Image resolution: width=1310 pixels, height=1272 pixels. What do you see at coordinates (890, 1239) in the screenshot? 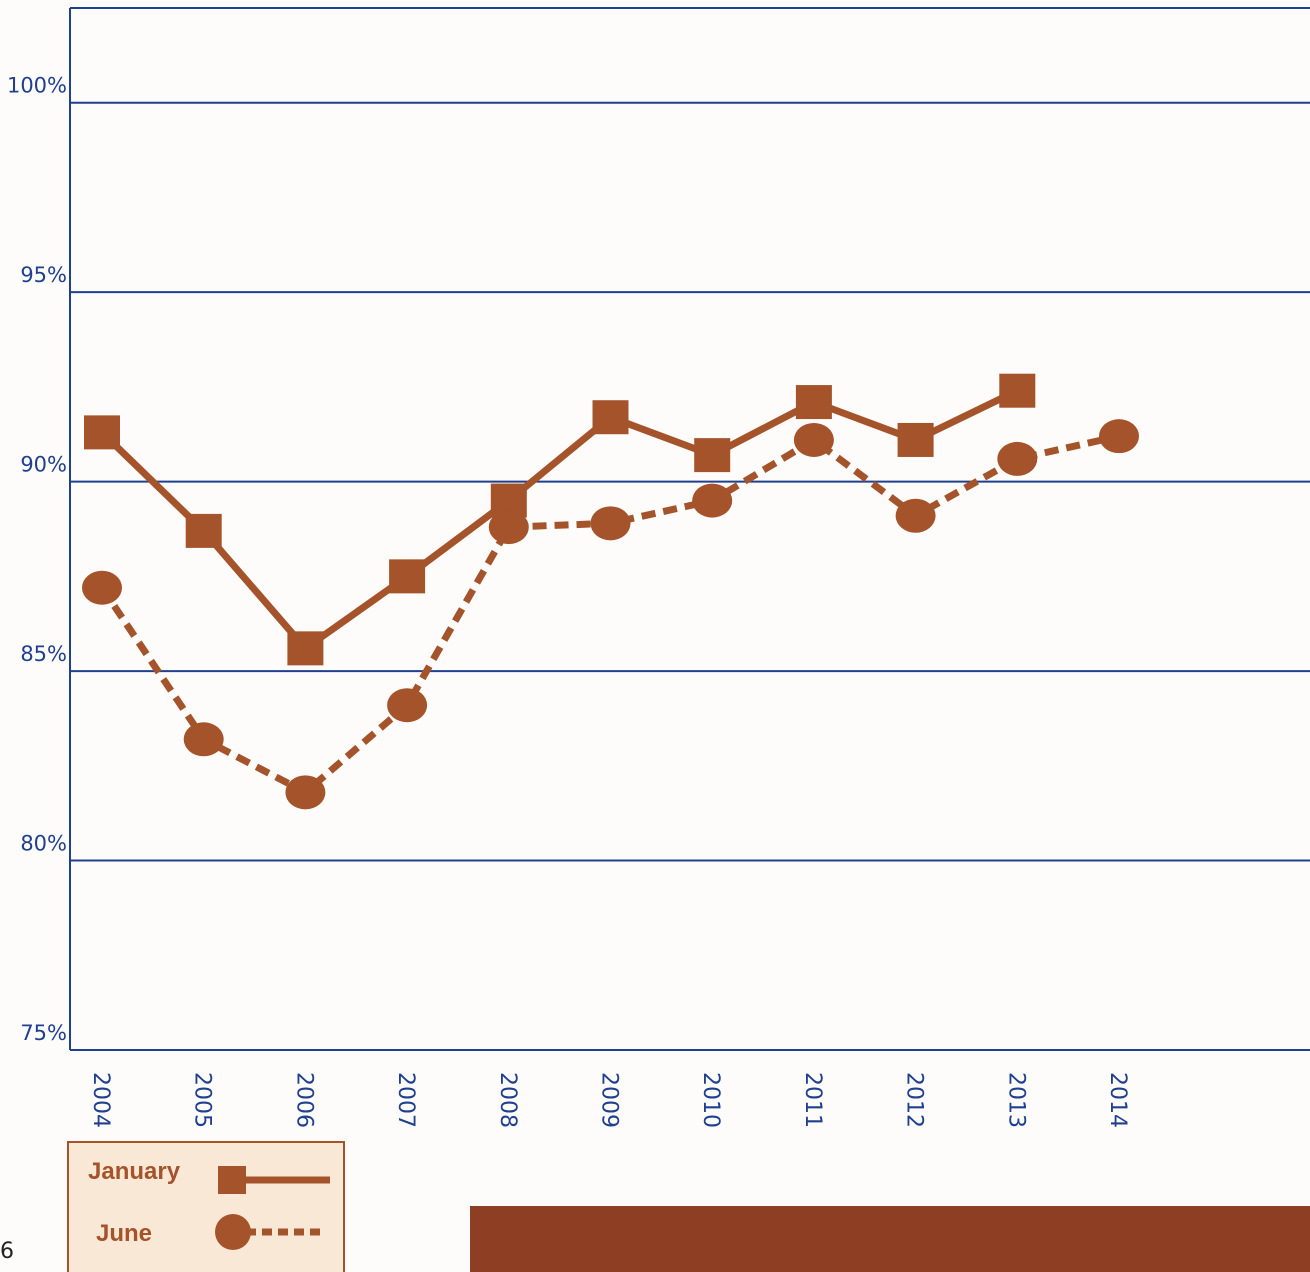
I see `decorative-band` at bounding box center [890, 1239].